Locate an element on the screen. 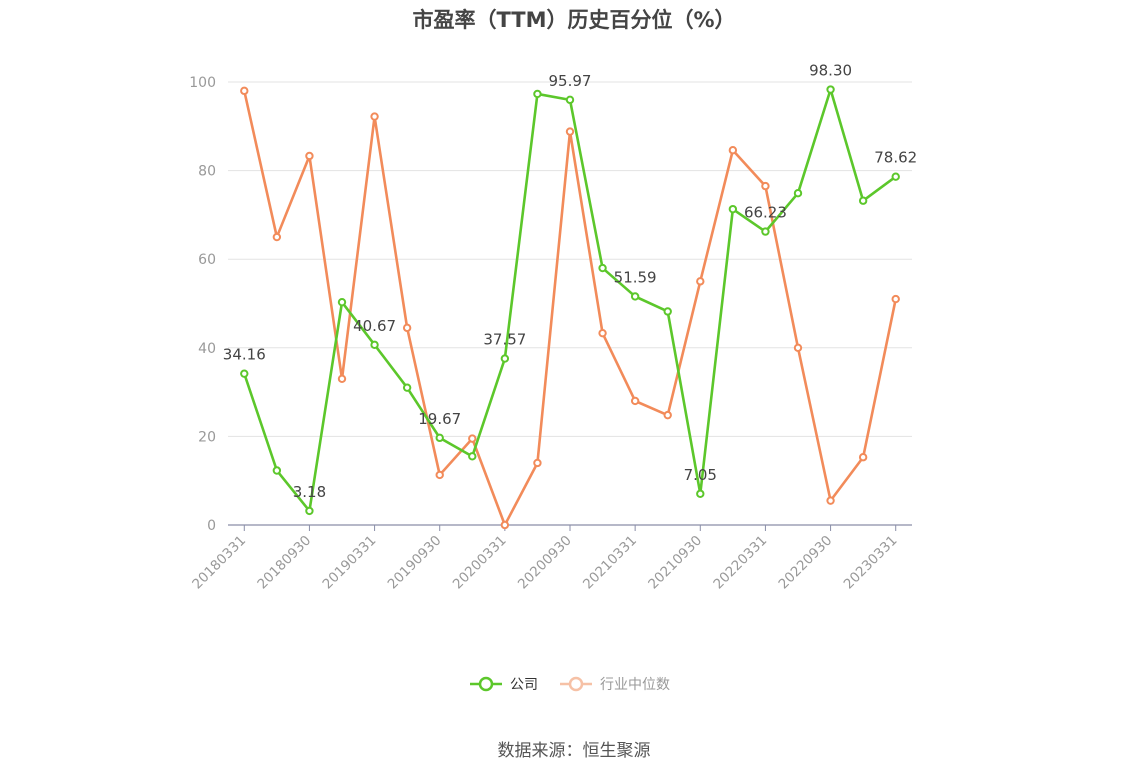 This screenshot has width=1148, height=776. chart-legend: 公司 行业中位数 is located at coordinates (581, 684).